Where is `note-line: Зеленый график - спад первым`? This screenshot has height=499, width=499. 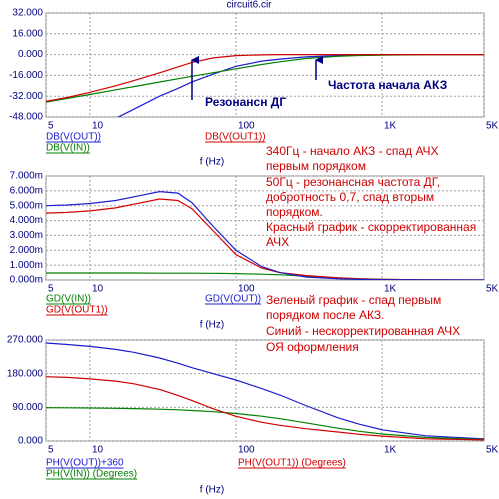 note-line: Зеленый график - спад первым is located at coordinates (353, 300).